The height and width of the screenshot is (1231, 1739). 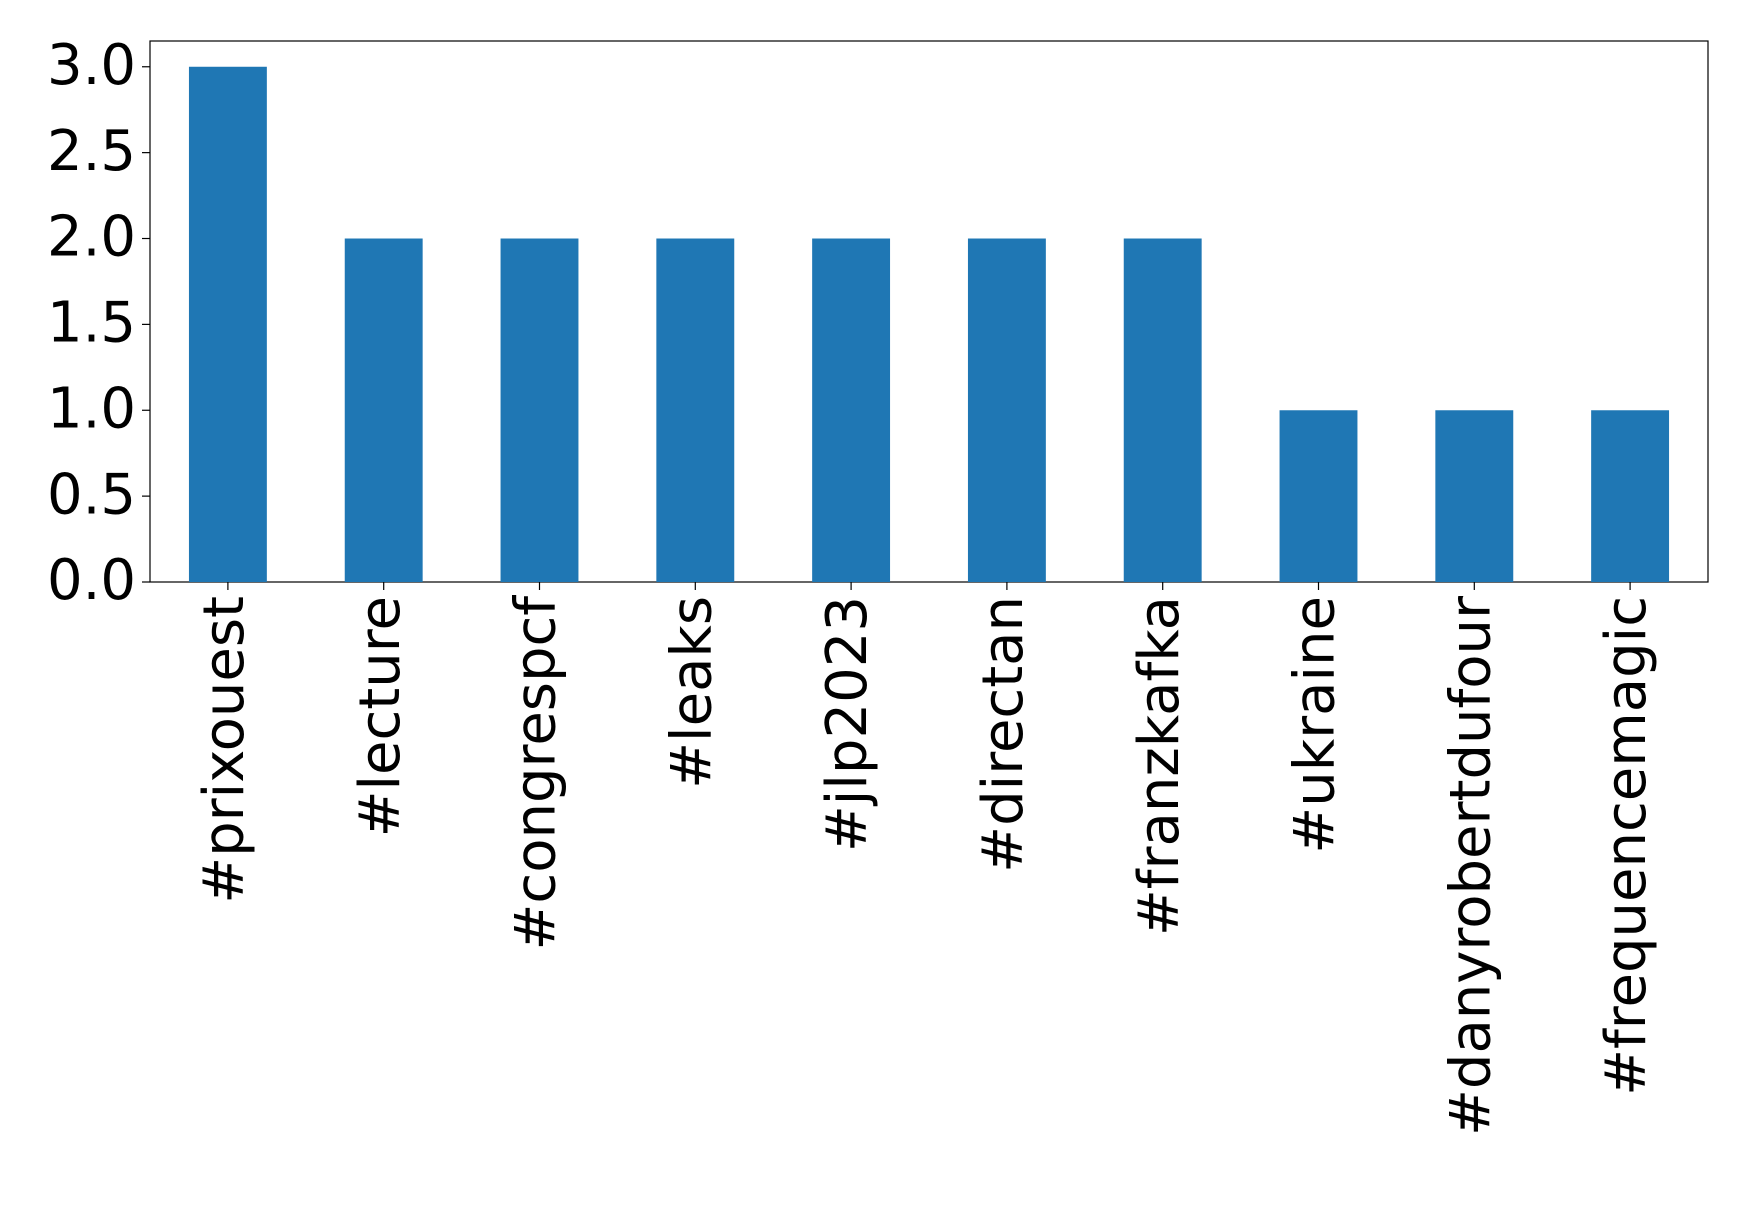 I want to click on y-tick-label: 0.0, so click(x=91, y=580).